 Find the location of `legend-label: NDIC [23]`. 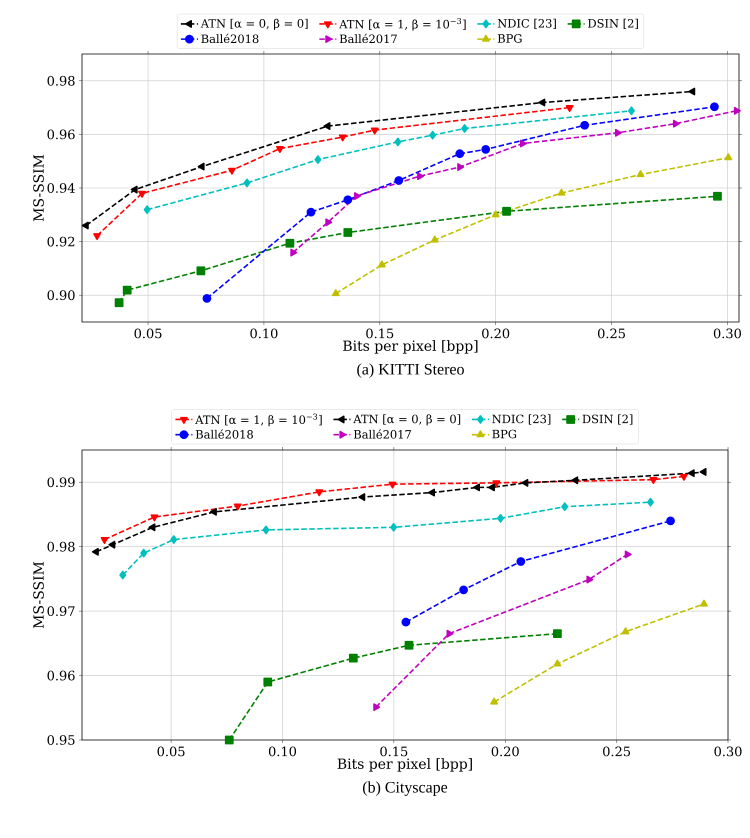

legend-label: NDIC [23] is located at coordinates (521, 419).